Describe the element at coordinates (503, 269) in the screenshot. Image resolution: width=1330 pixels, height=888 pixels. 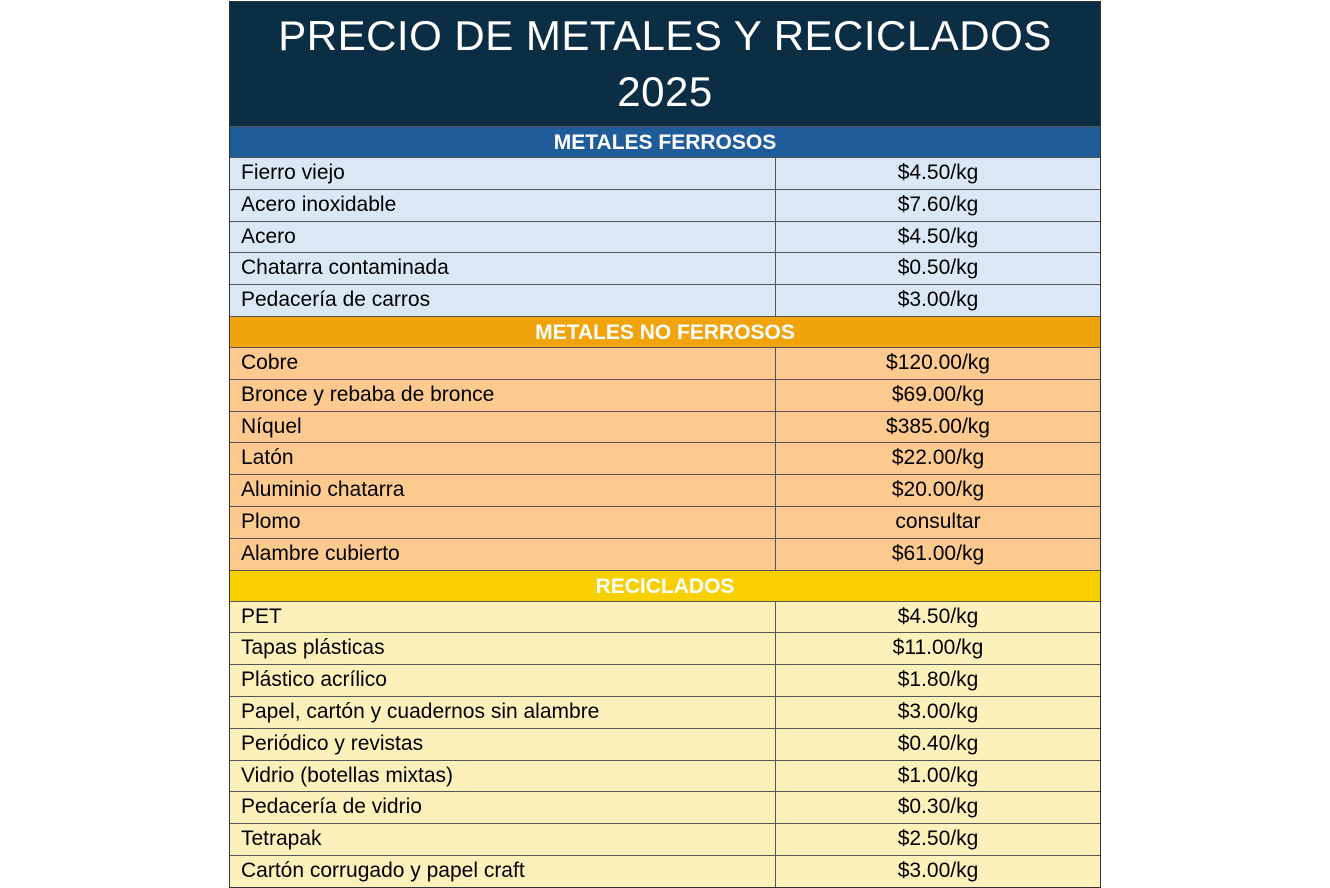
I see `item-name: Chatarra contaminada` at that location.